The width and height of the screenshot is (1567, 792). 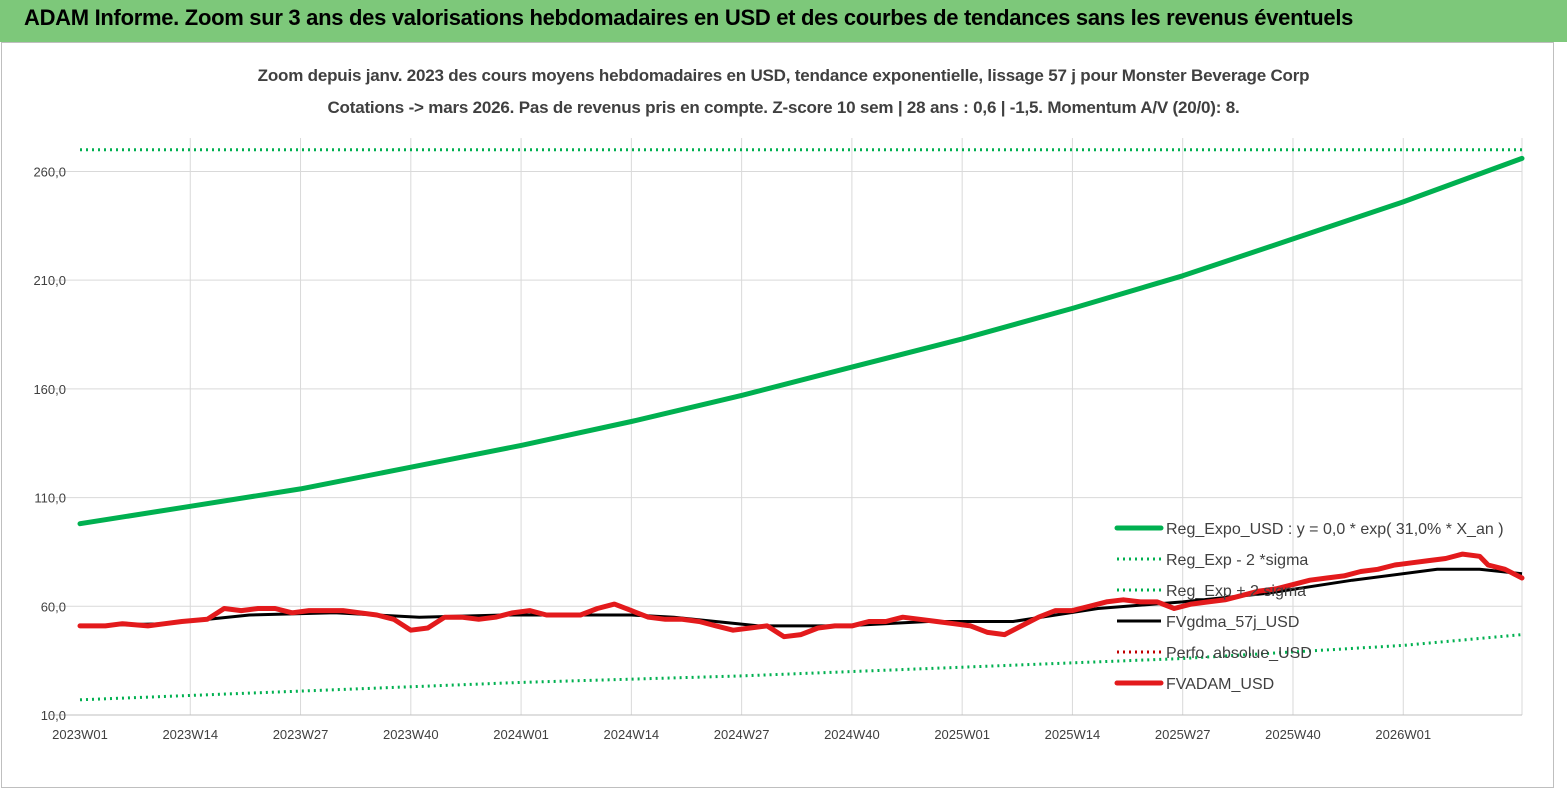 What do you see at coordinates (49, 389) in the screenshot?
I see `y-tick-label: 160,0` at bounding box center [49, 389].